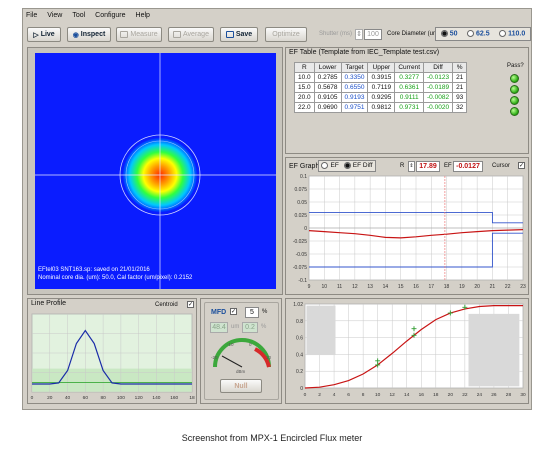 The width and height of the screenshot is (544, 453). What do you see at coordinates (121, 398) in the screenshot?
I see `x-tick-label: 100` at bounding box center [121, 398].